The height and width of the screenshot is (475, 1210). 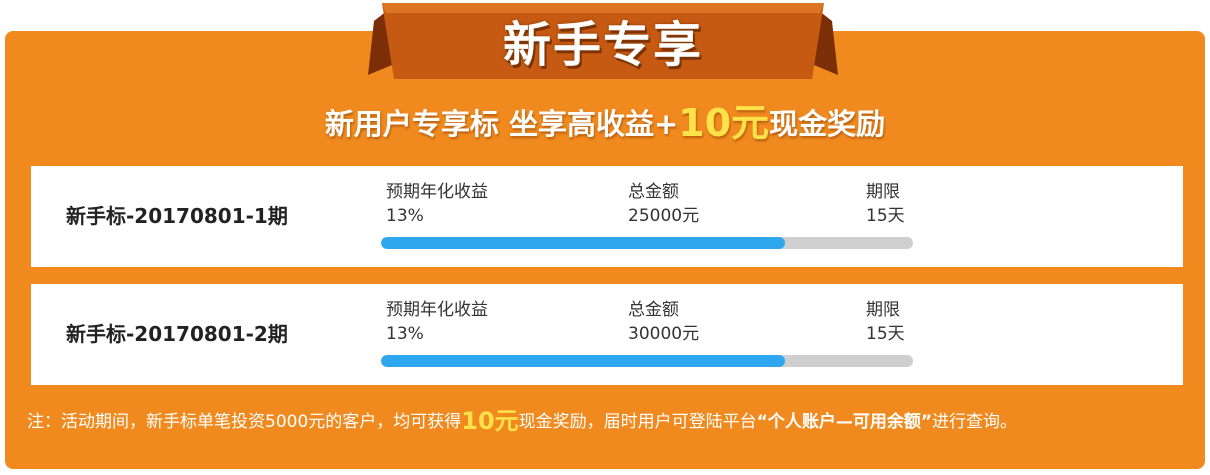 I want to click on product-name: 新手标-20170801-2期, so click(x=177, y=334).